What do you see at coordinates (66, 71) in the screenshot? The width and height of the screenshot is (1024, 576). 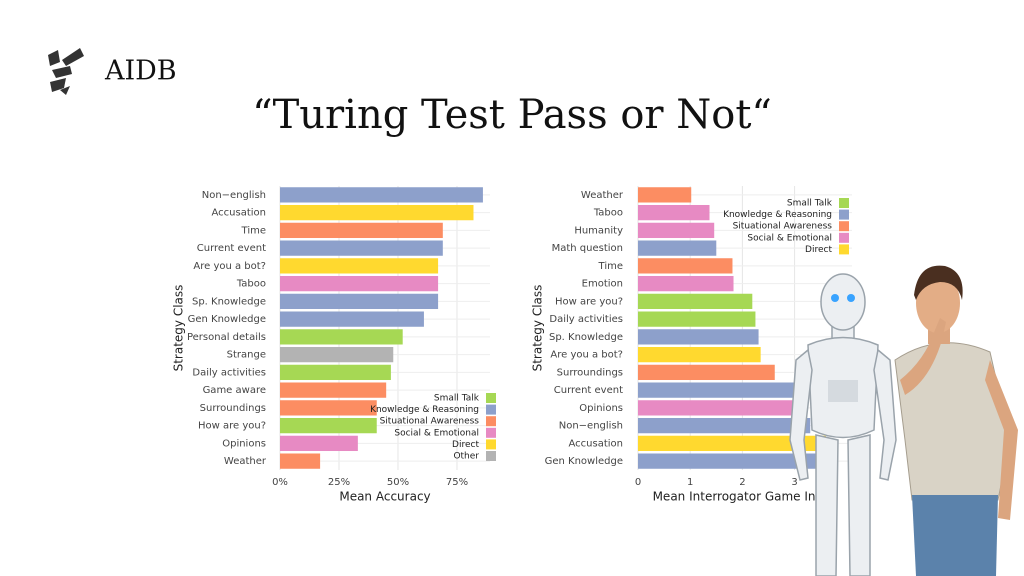 I see `logo-icon` at bounding box center [66, 71].